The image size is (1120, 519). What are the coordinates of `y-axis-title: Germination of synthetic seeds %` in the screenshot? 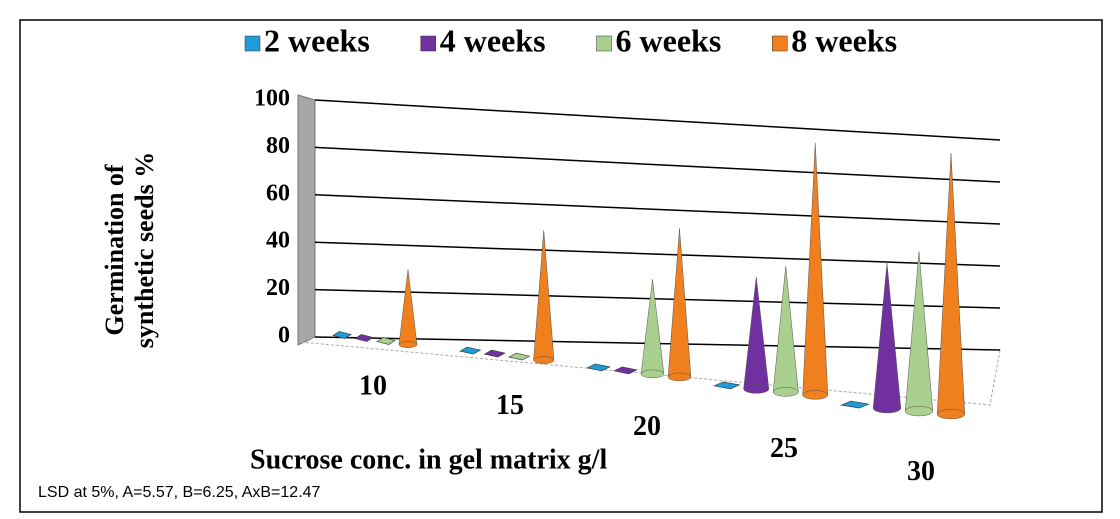 It's located at (129, 250).